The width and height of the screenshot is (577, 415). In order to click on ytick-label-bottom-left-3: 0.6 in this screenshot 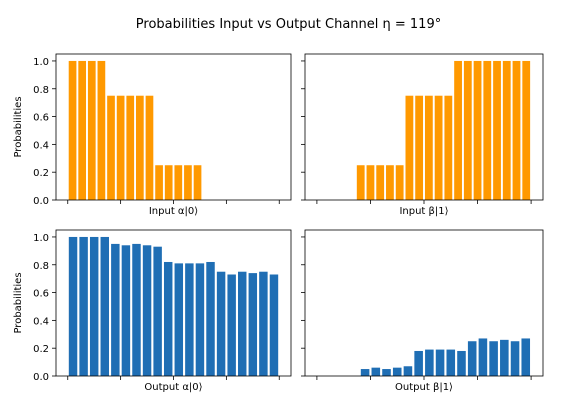, I will do `click(41, 294)`.